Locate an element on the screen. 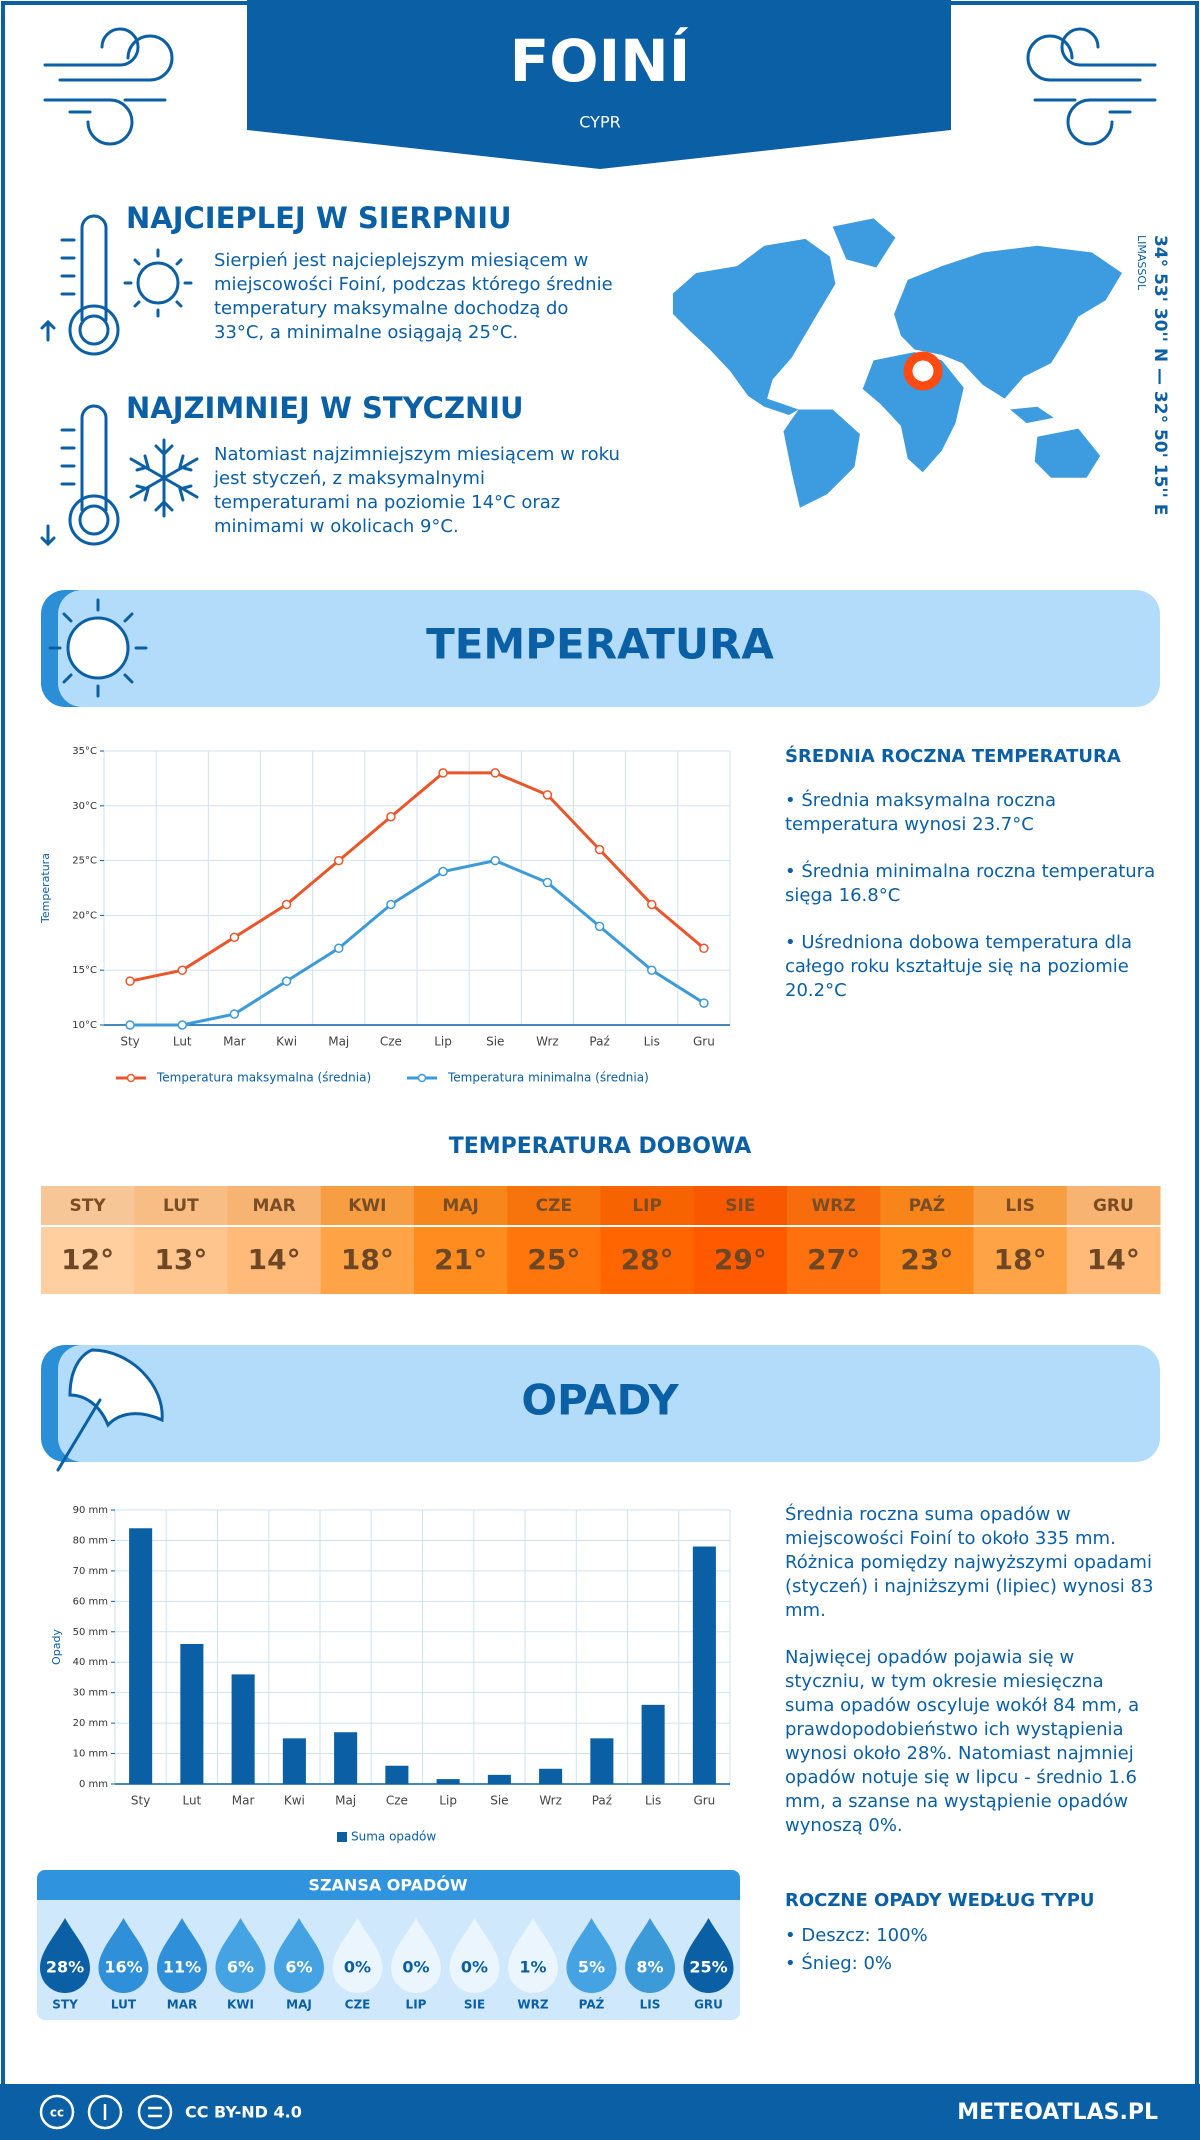 This screenshot has width=1200, height=2140. site-name: METEOATLAS.PL is located at coordinates (1057, 2112).